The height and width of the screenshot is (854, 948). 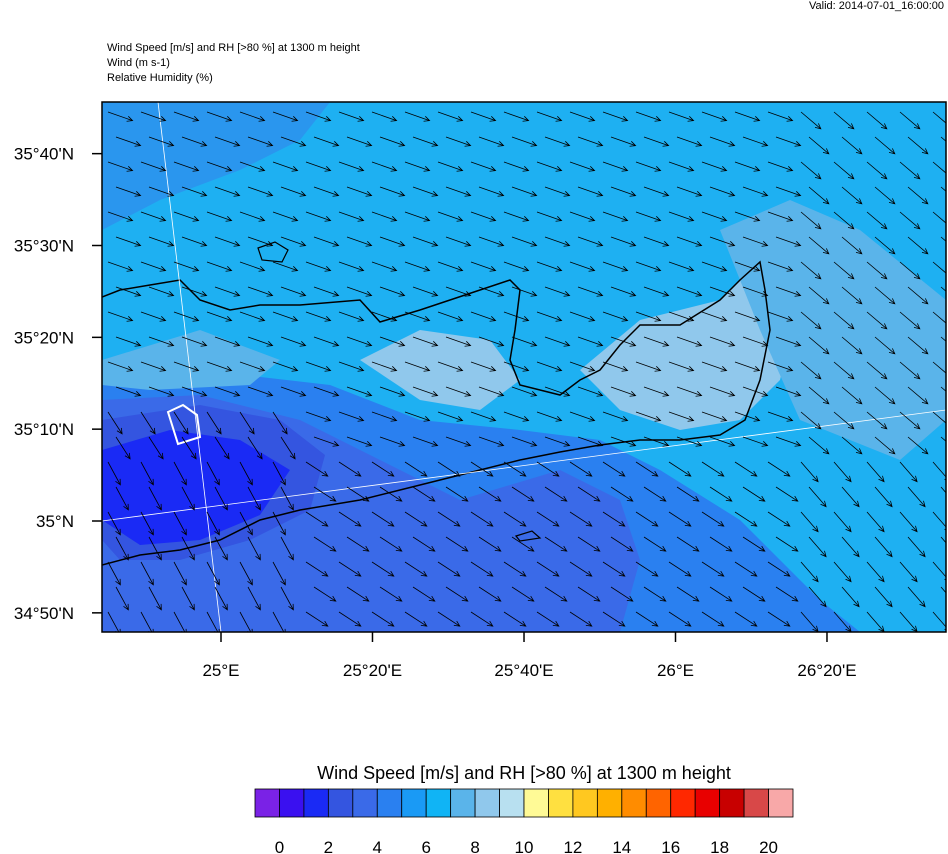 I want to click on colorbar: 0 2 4 6 8 10 12 14 16 18 20, so click(x=524, y=821).